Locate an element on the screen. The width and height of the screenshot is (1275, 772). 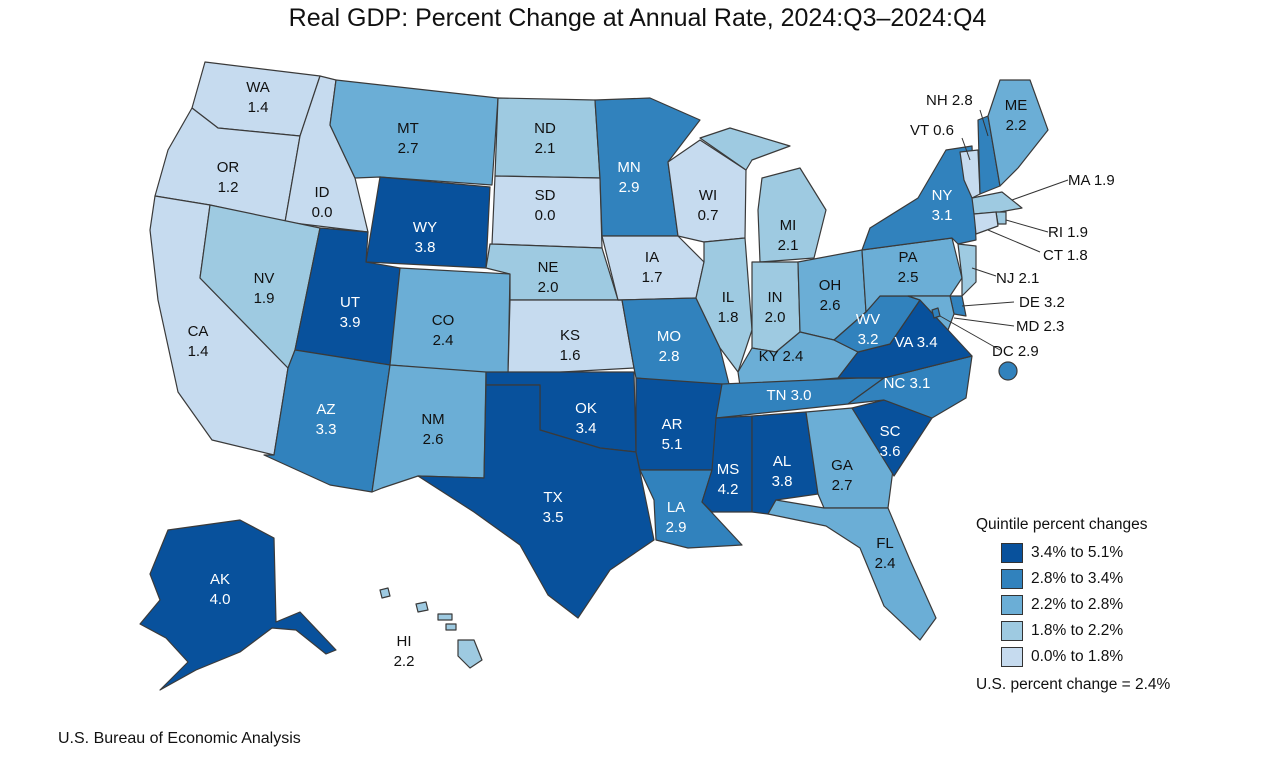
state-label-NE: NE 2.0 is located at coordinates (548, 277).